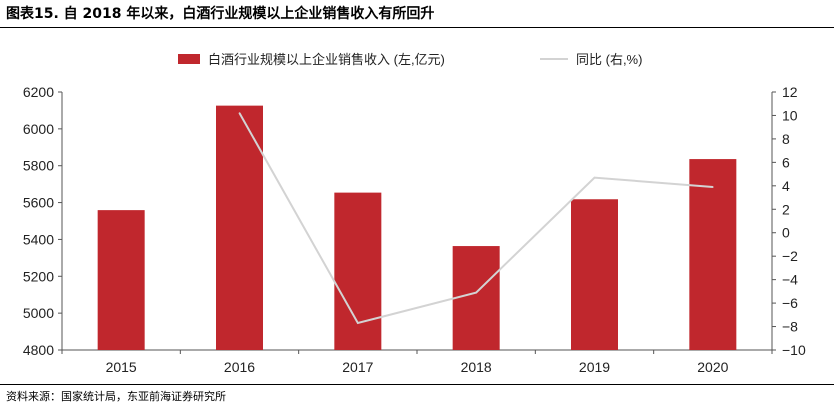  What do you see at coordinates (239, 113) in the screenshot?
I see `yoy-point-2016` at bounding box center [239, 113].